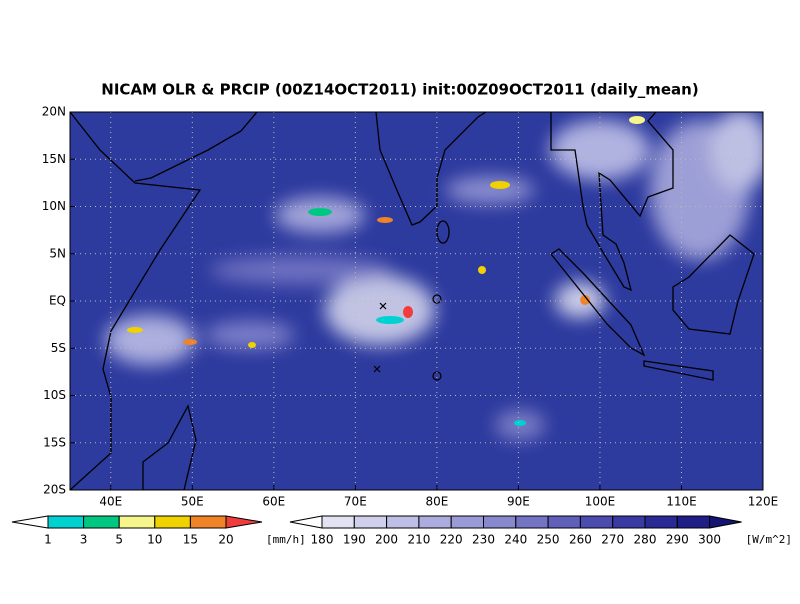 This screenshot has height=604, width=800. Describe the element at coordinates (154, 540) in the screenshot. I see `colorbar-label: 10` at that location.